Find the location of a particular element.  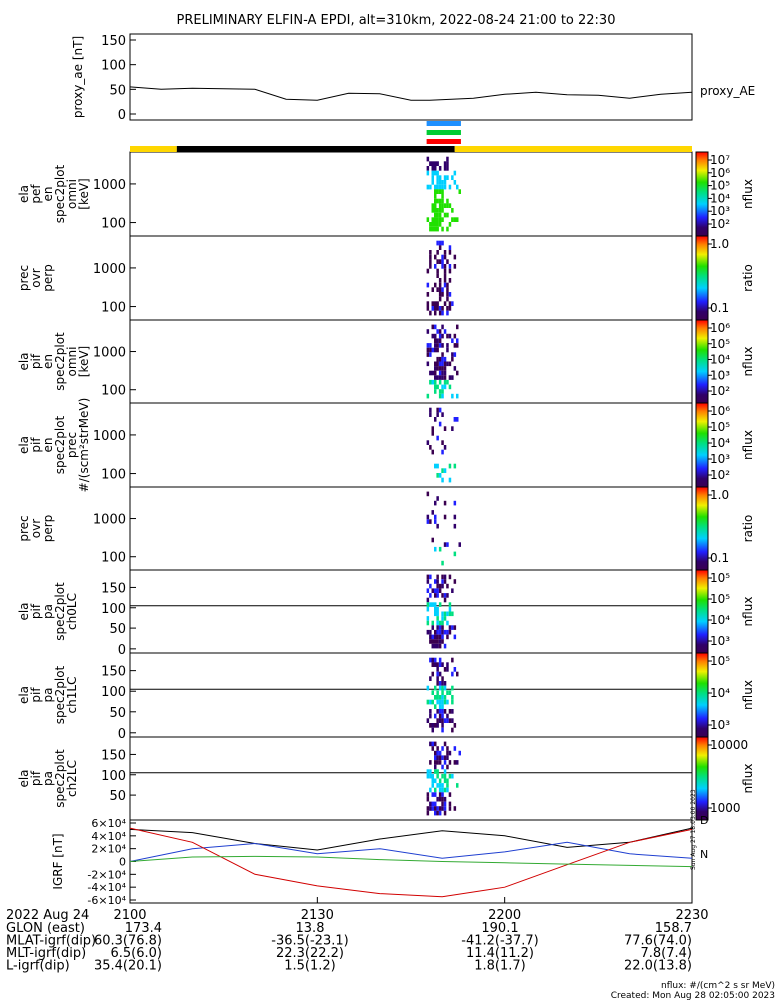

spectrogram-ytick-label: 150 is located at coordinates (113, 588).